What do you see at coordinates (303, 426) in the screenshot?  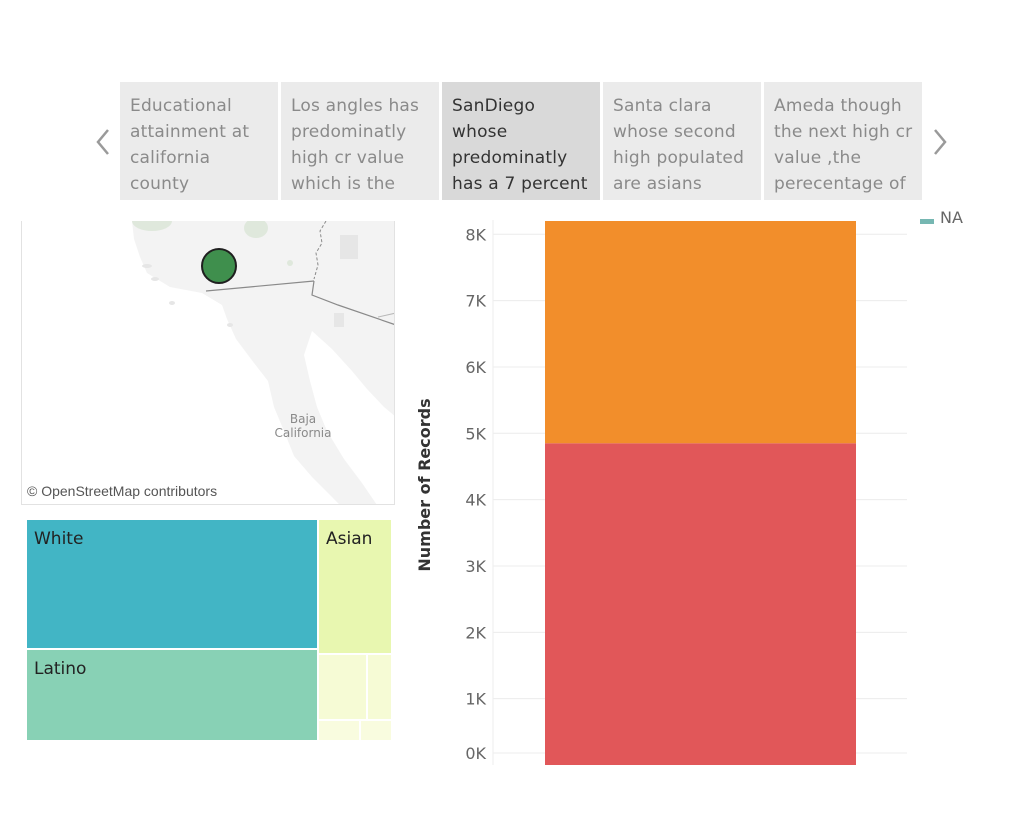 I see `map-region-label: Baja California` at bounding box center [303, 426].